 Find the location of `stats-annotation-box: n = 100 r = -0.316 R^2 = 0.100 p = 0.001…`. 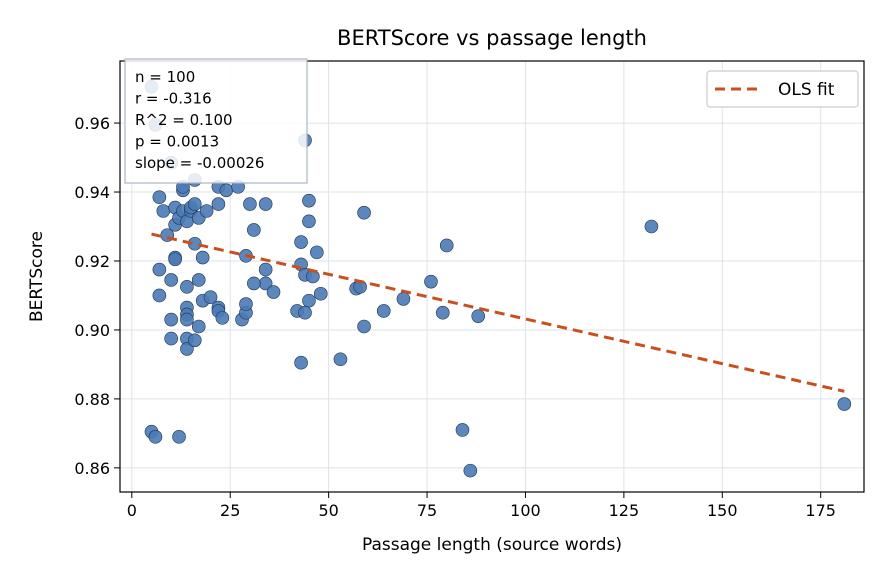

stats-annotation-box: n = 100 r = -0.316 R^2 = 0.100 p = 0.001… is located at coordinates (216, 121).